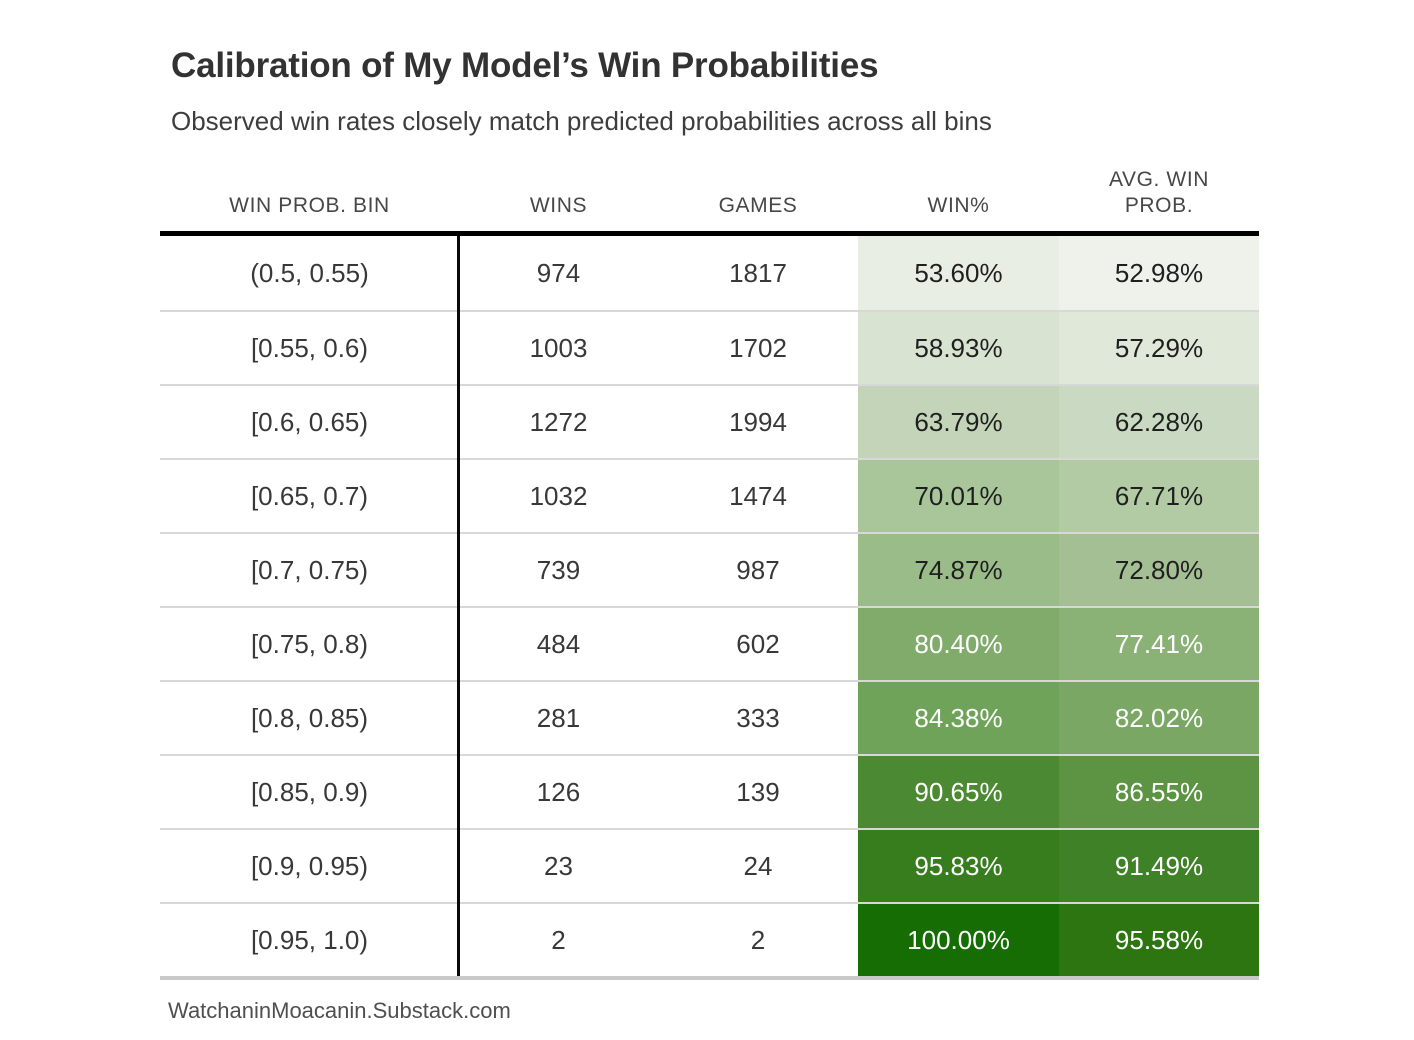  Describe the element at coordinates (558, 791) in the screenshot. I see `wins-cell: 126` at that location.